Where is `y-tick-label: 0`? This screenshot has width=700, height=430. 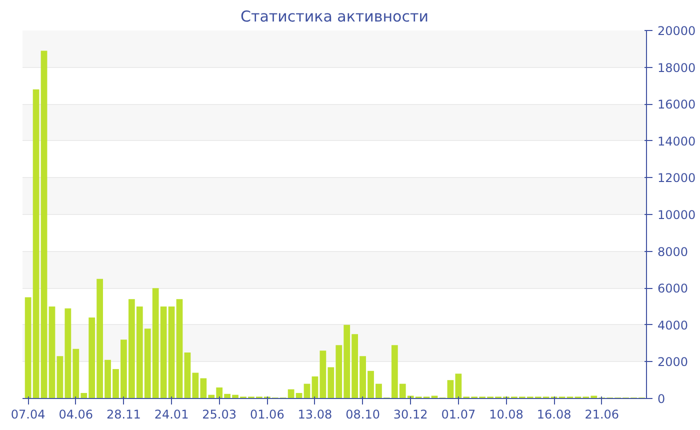
y-tick-label: 0 is located at coordinates (662, 399).